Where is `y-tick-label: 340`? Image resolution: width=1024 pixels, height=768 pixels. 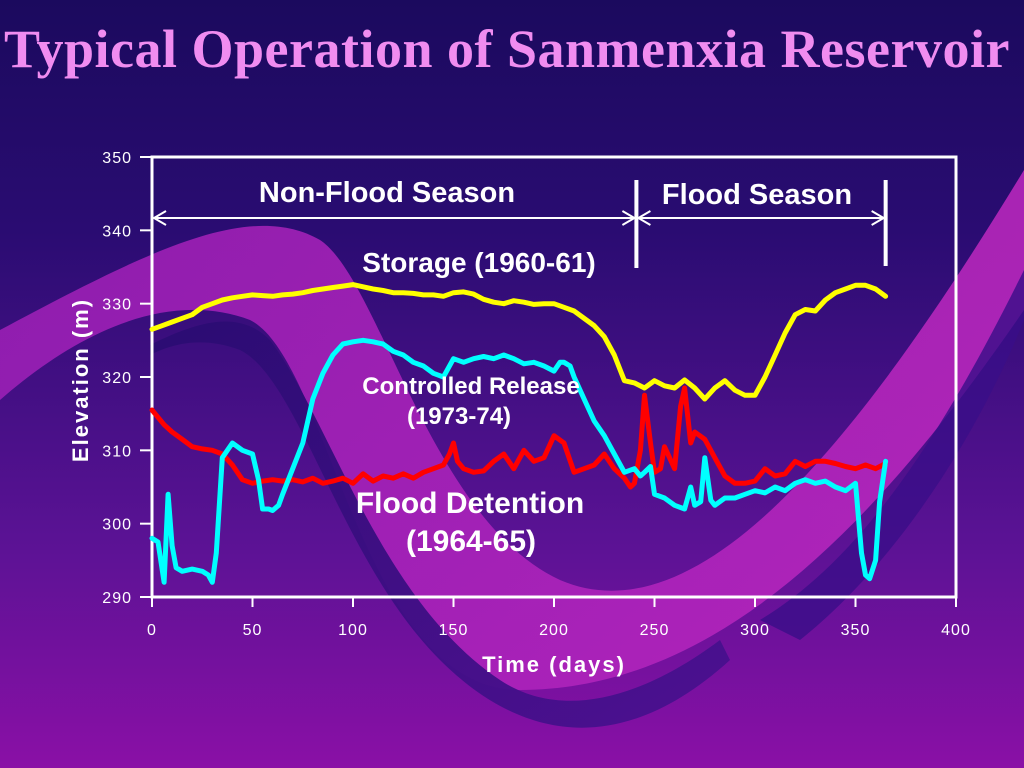 y-tick-label: 340 is located at coordinates (117, 231).